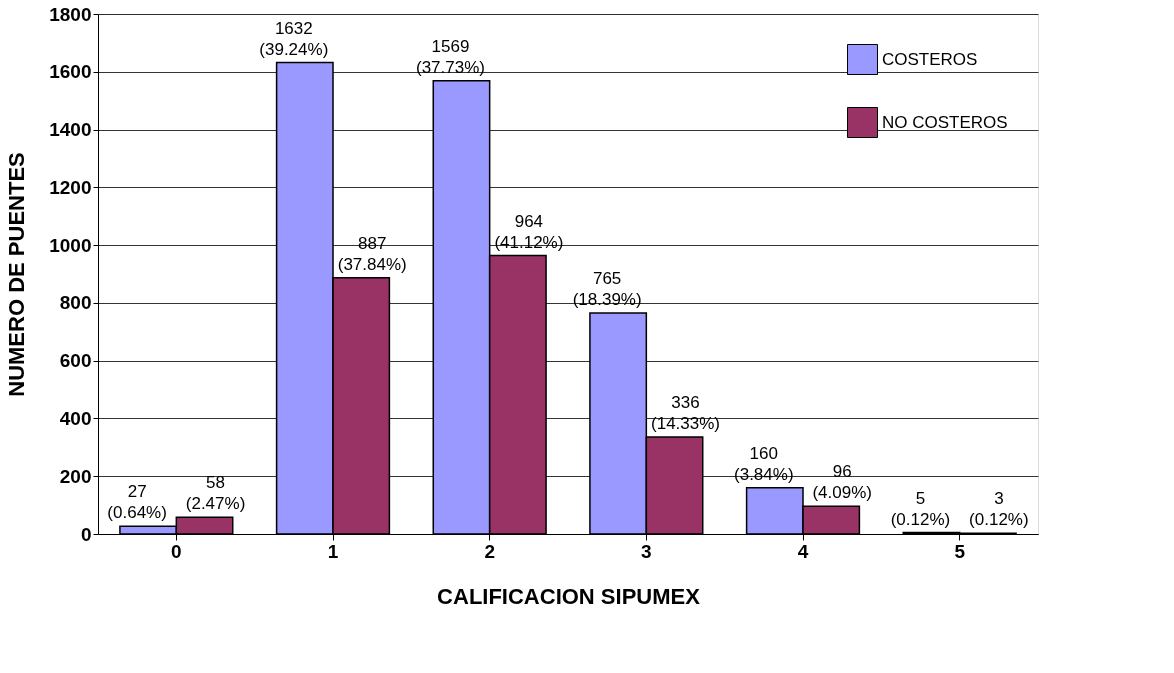  I want to click on legend-label: COSTEROS, so click(930, 59).